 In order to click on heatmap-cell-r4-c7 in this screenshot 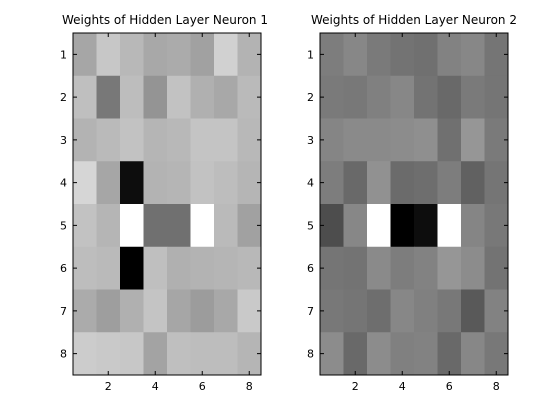, I will do `click(226, 183)`.